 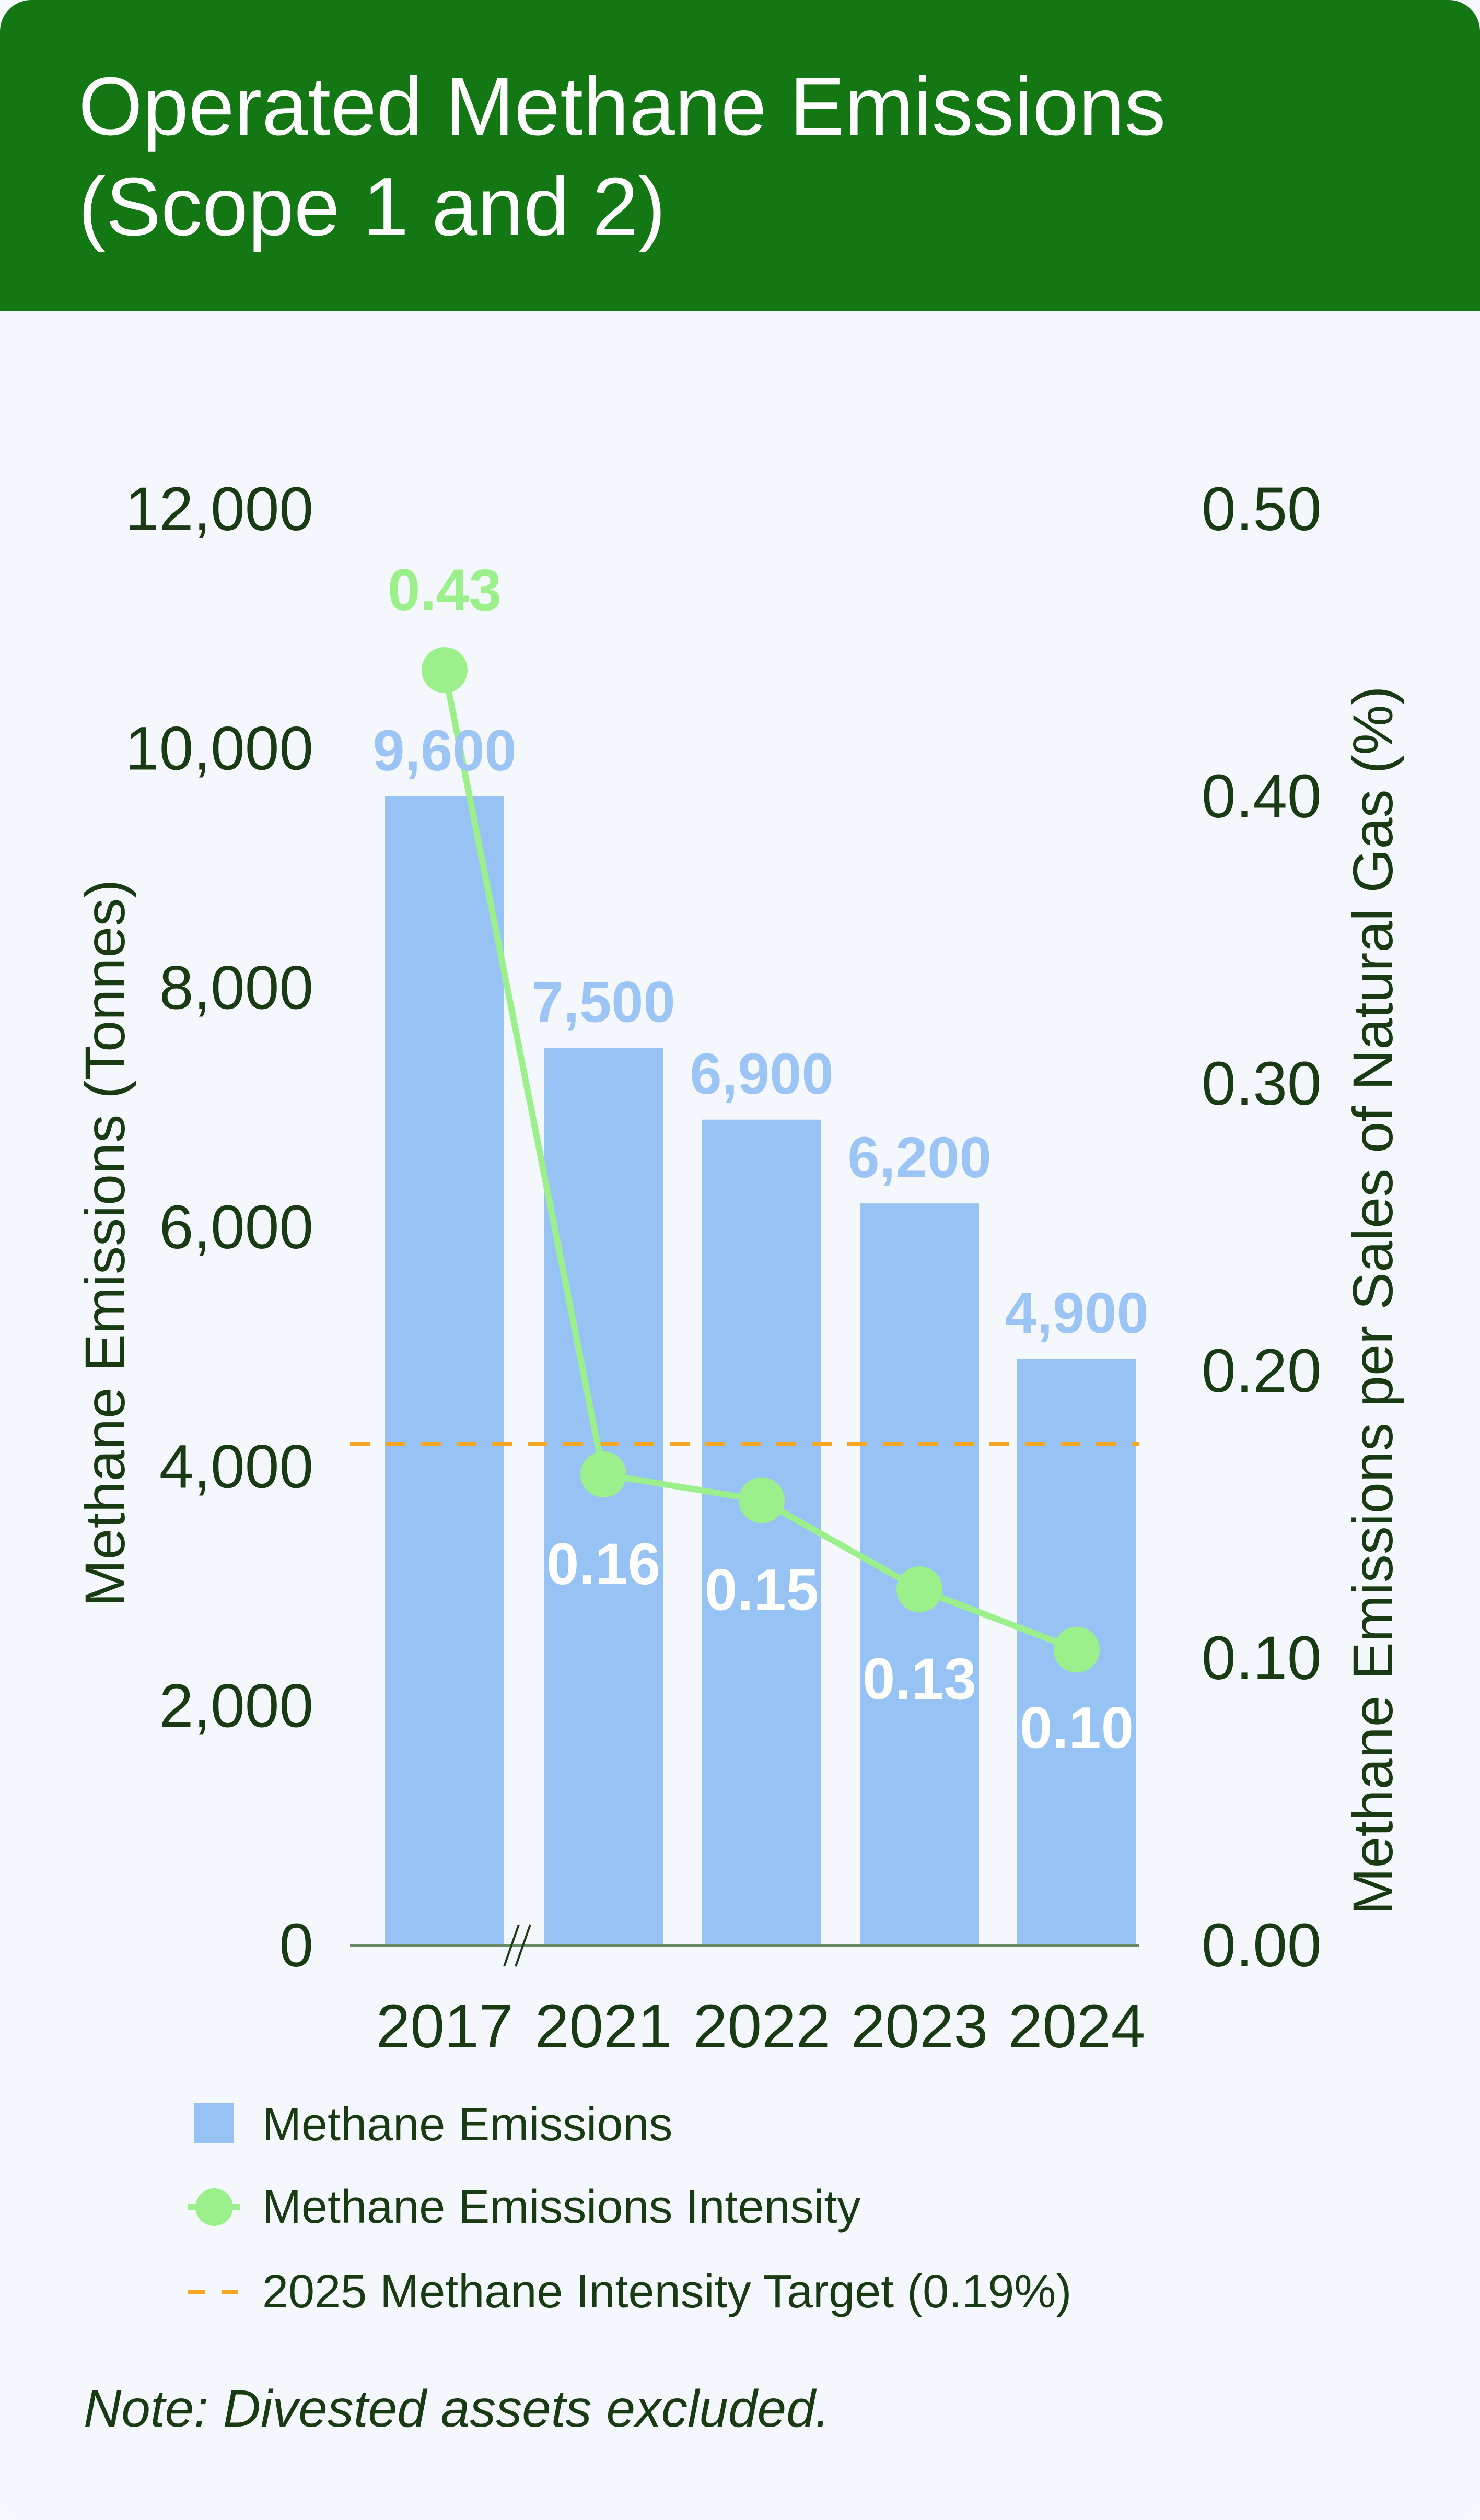 I want to click on right-axis-tick-label: 0.30, so click(x=1262, y=1083).